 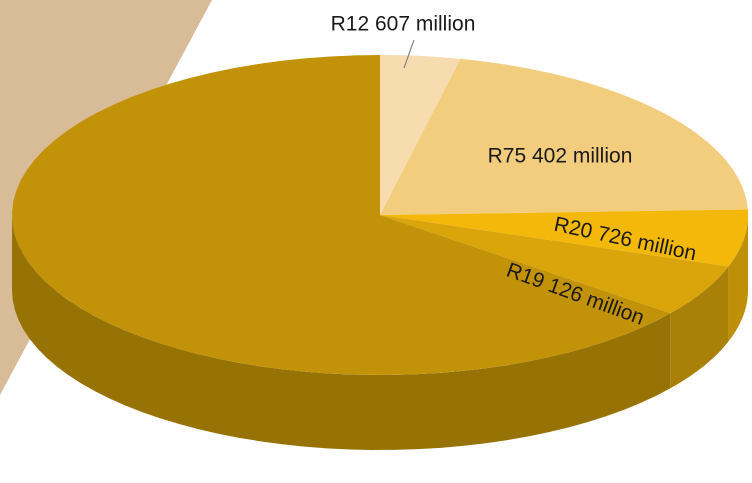 I want to click on data-label: R75 402 million, so click(x=560, y=156).